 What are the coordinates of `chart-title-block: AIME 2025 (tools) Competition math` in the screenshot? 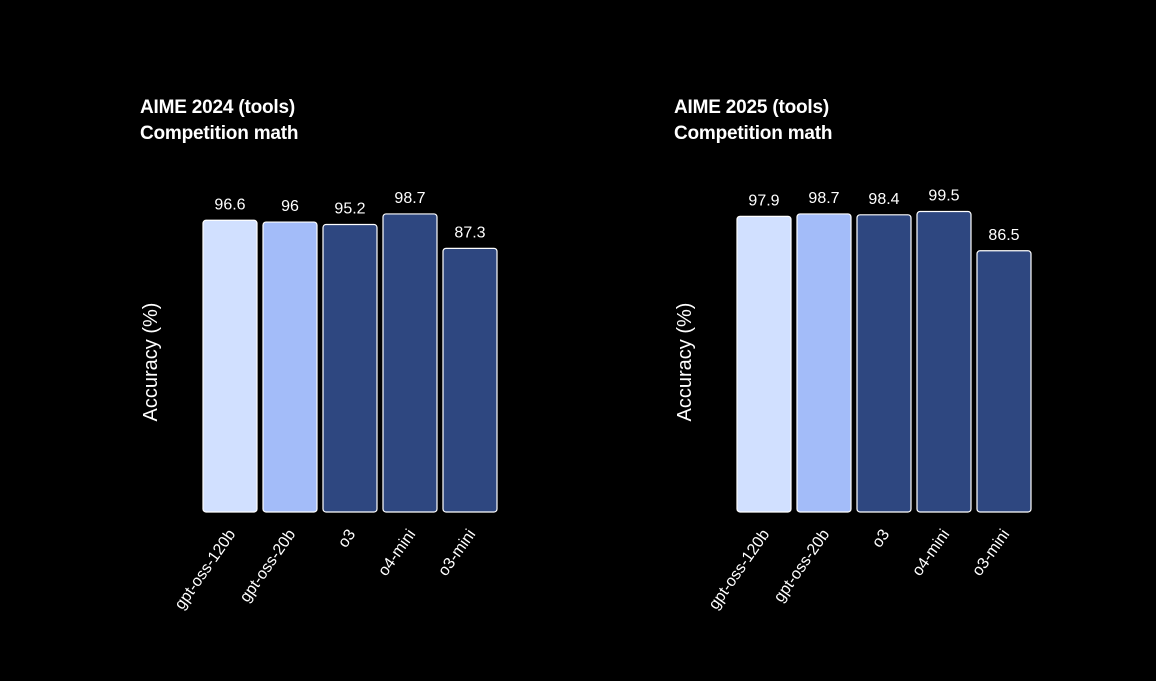 It's located at (753, 121).